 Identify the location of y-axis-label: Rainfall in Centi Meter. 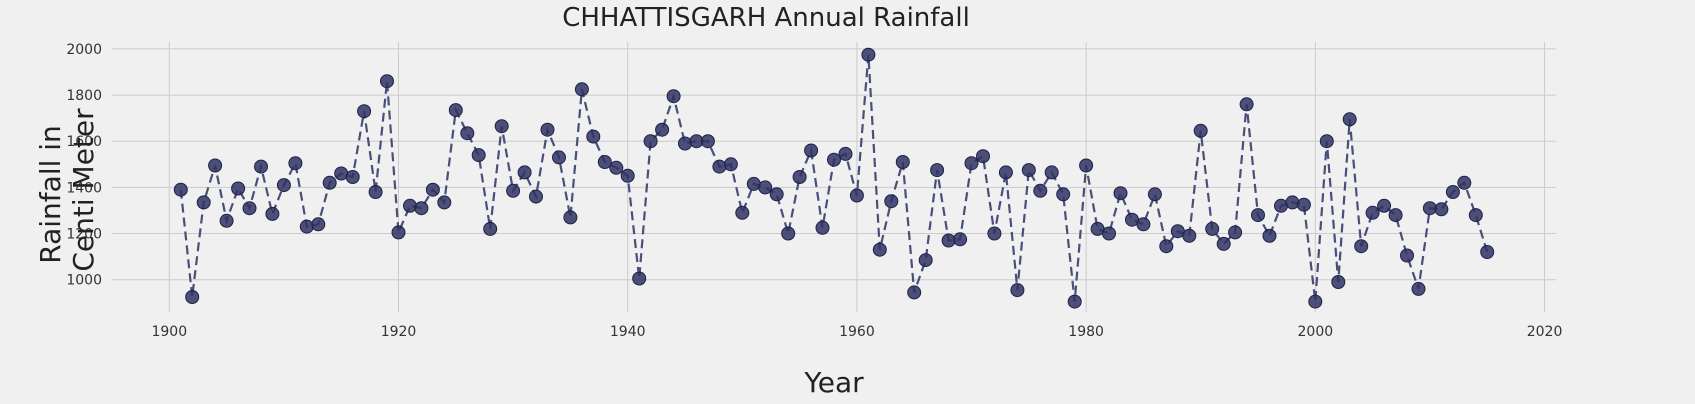
(67, 190).